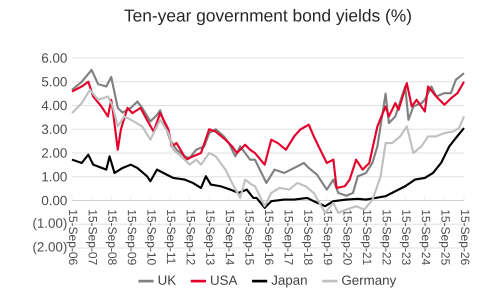  What do you see at coordinates (190, 237) in the screenshot?
I see `x-tick-label: 15-Sep-12` at bounding box center [190, 237].